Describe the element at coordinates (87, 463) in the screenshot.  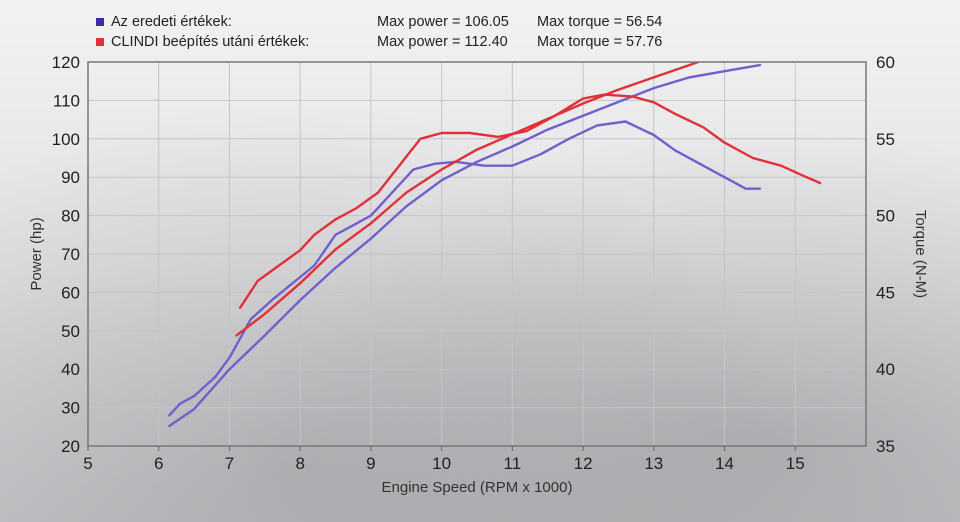
I see `x-tick-label: 5` at that location.